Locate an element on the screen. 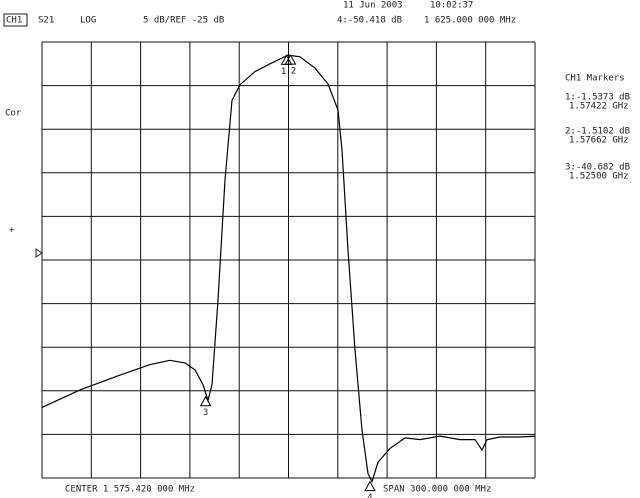  marker-freq: 1.57662 GHz is located at coordinates (599, 141).